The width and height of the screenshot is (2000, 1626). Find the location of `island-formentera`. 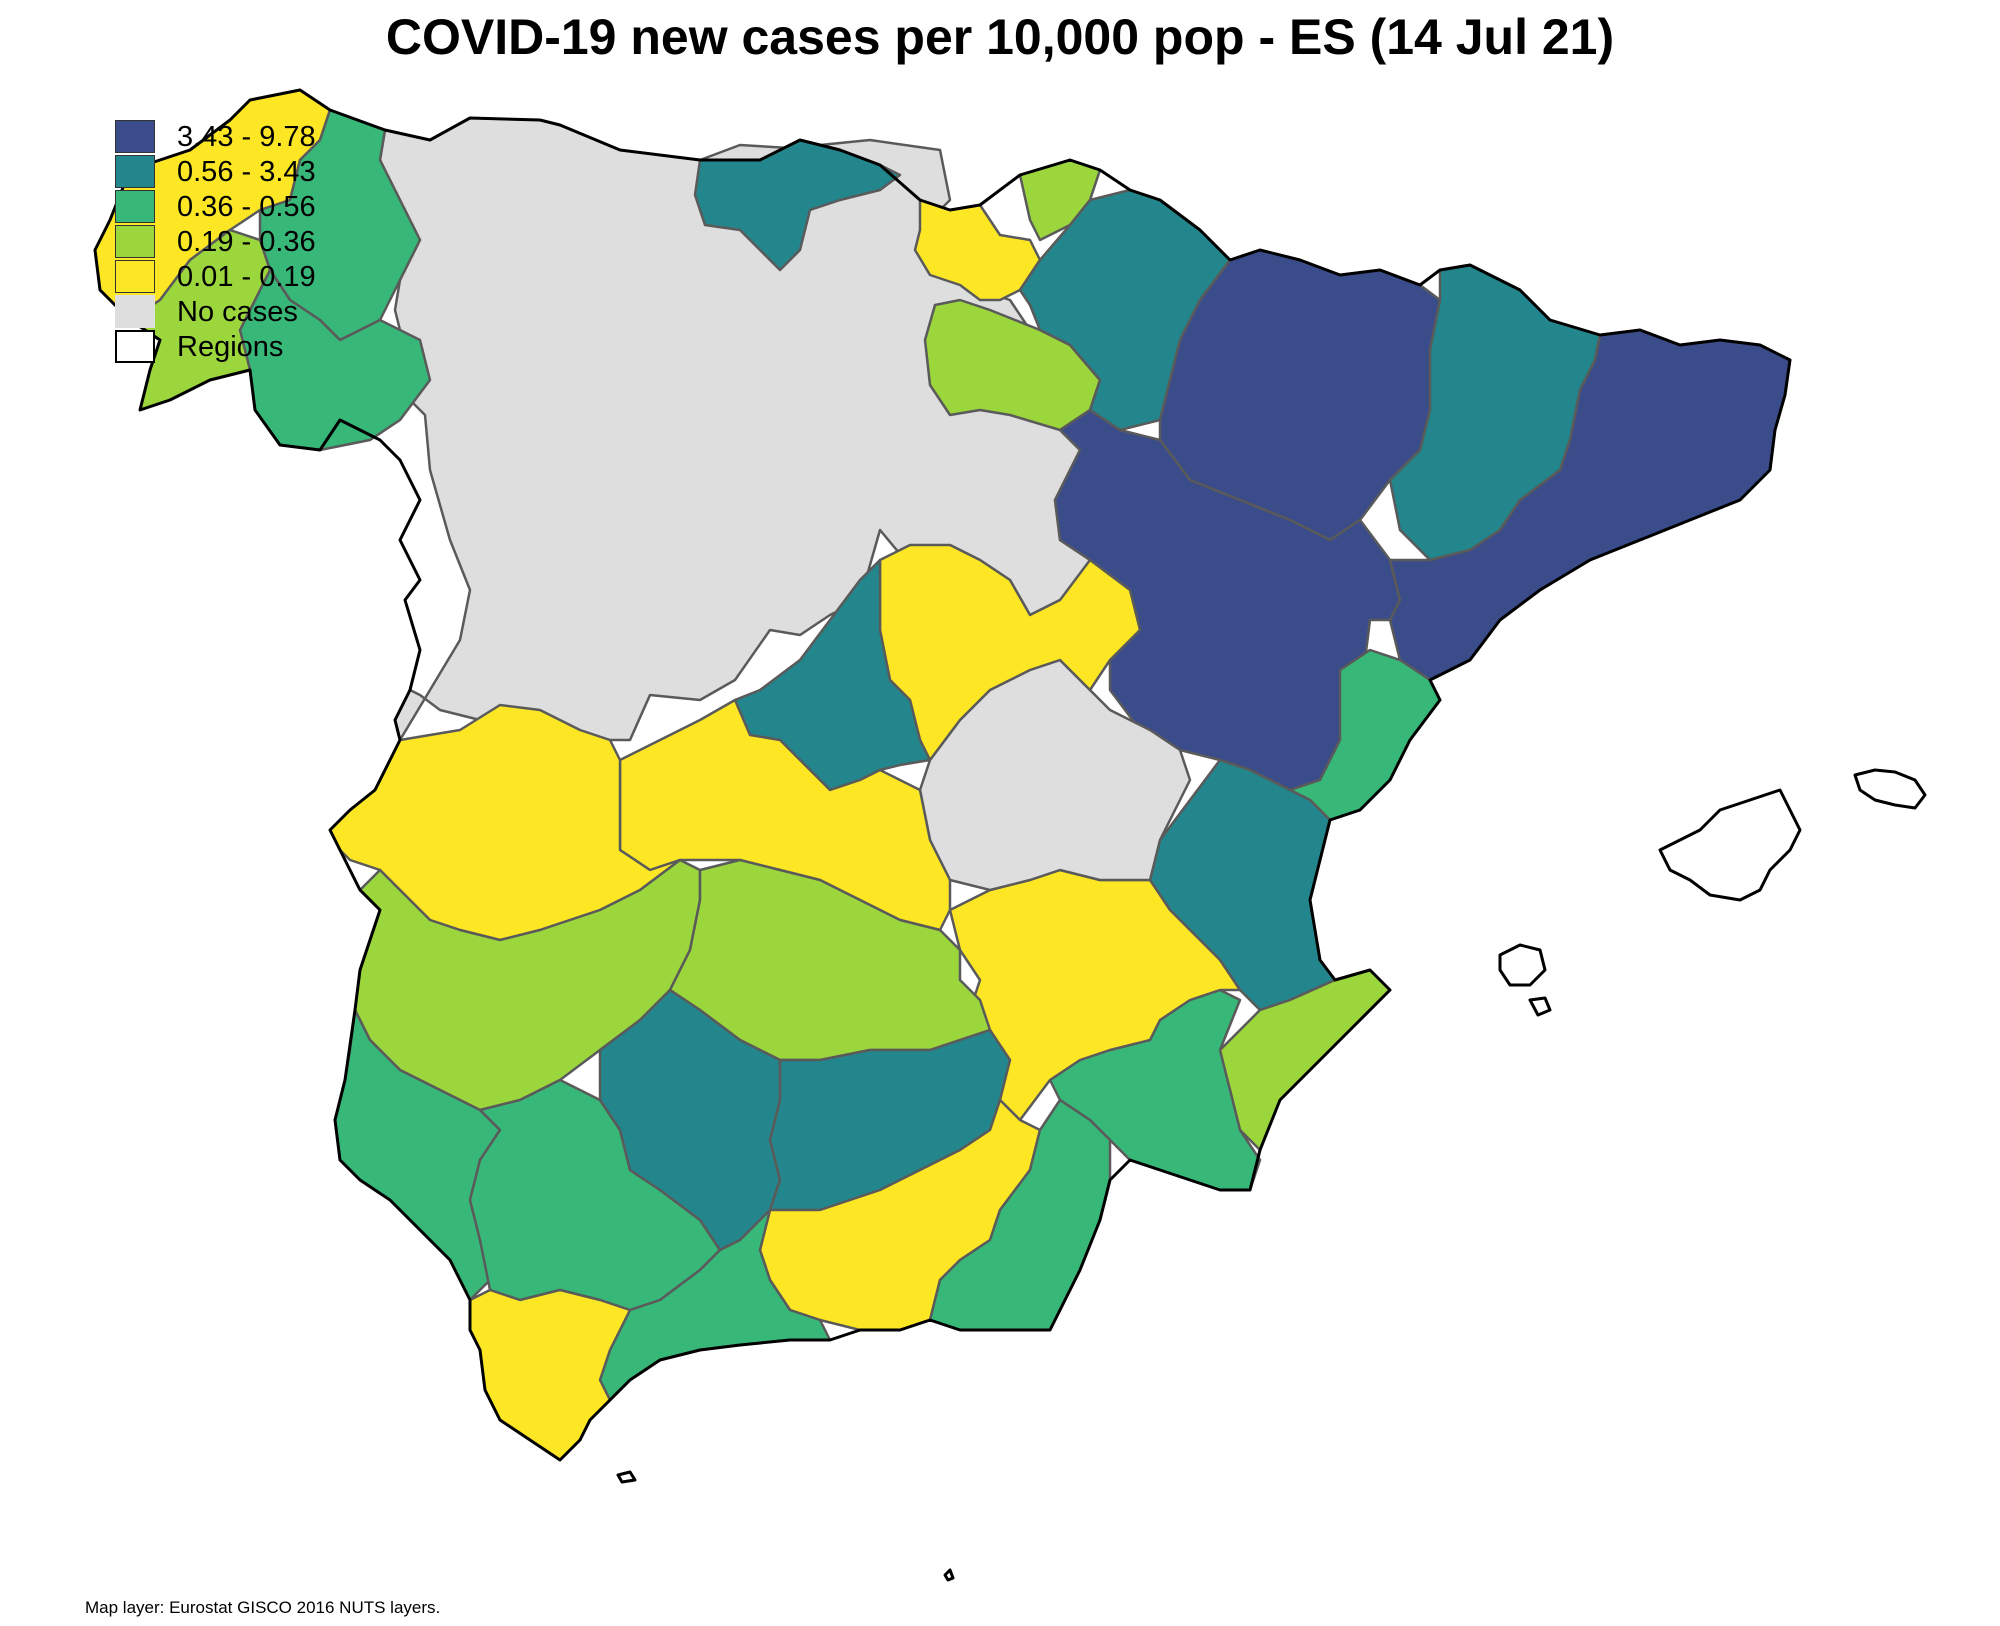

island-formentera is located at coordinates (1540, 1006).